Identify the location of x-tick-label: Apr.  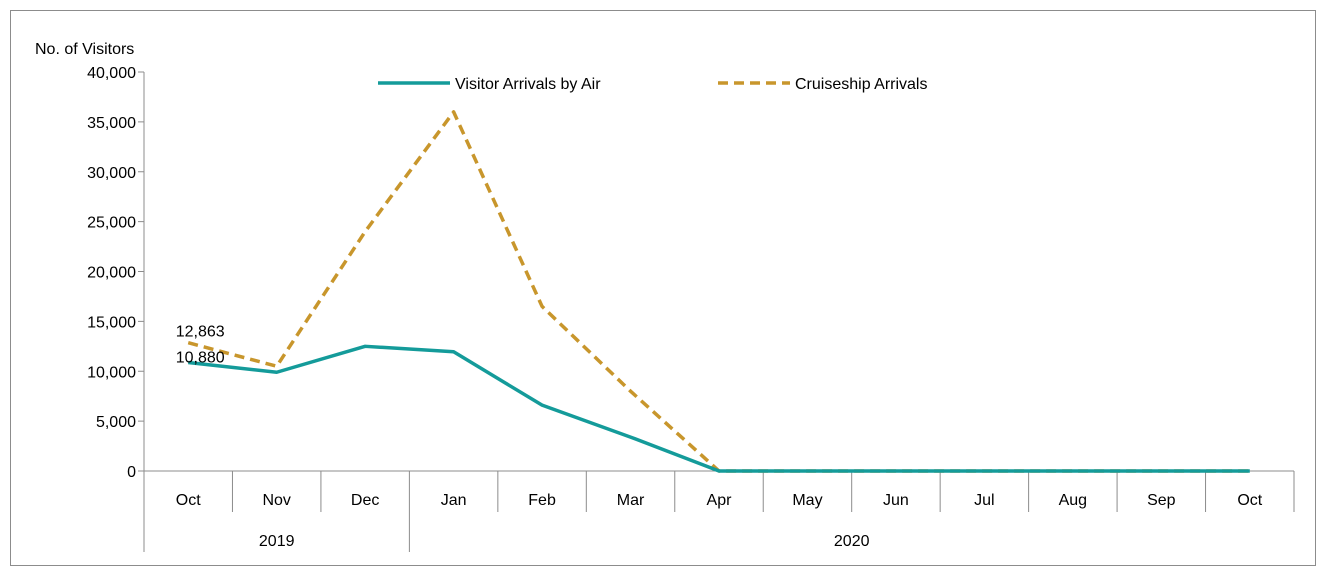
(720, 500).